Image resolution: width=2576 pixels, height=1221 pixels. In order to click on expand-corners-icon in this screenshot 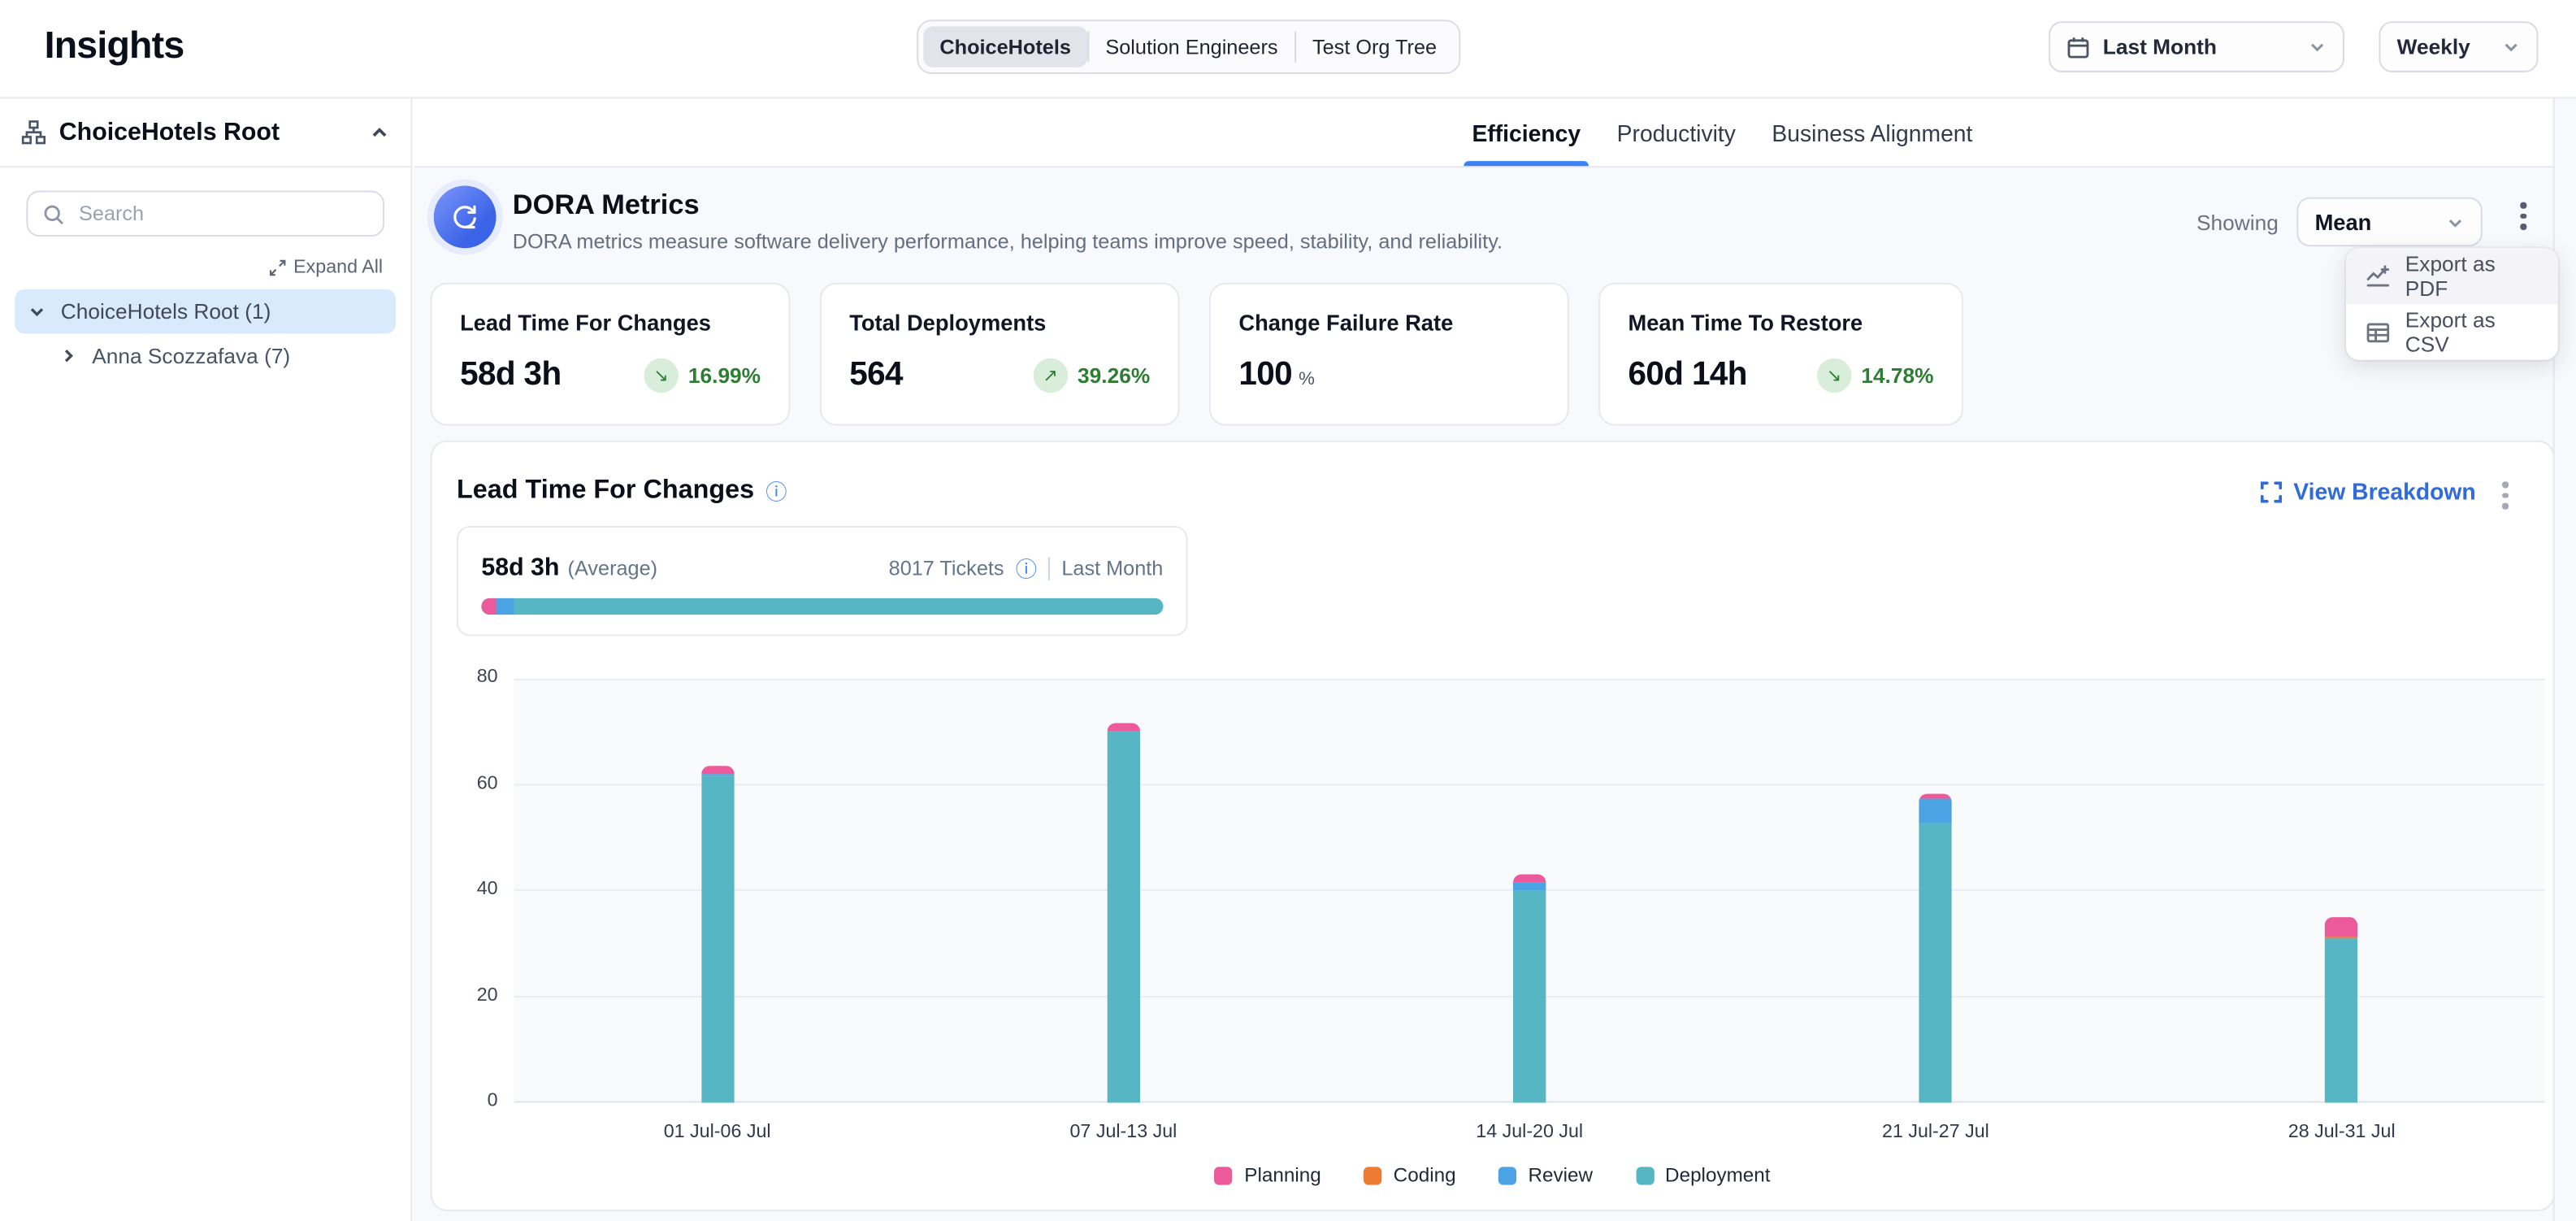, I will do `click(2271, 491)`.